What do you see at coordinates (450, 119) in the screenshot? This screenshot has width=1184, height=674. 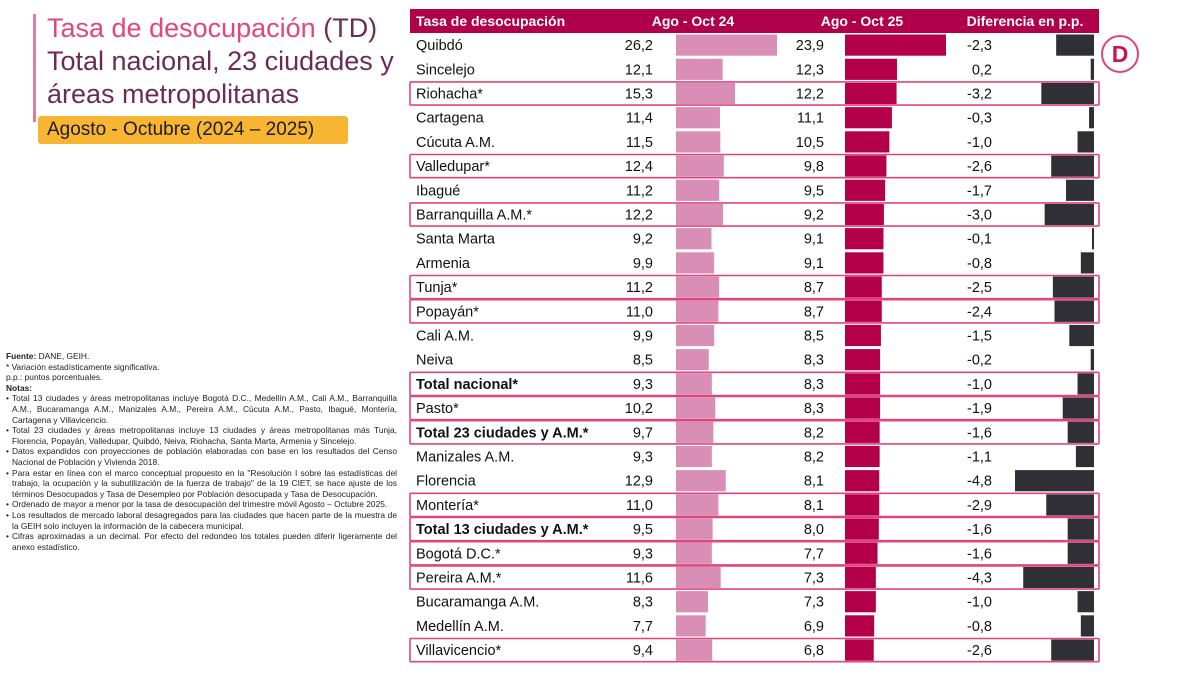 I see `row-name: Cartagena` at bounding box center [450, 119].